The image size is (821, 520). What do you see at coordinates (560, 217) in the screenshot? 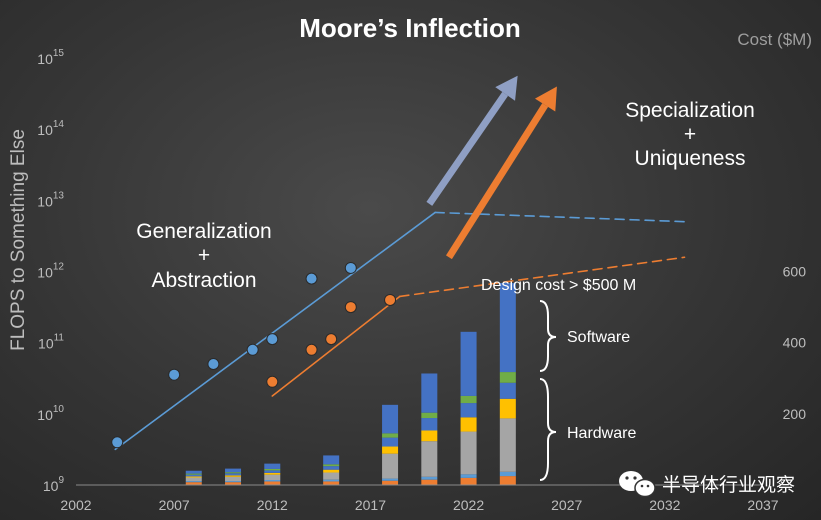
I see `blue-dashed-projection` at bounding box center [560, 217].